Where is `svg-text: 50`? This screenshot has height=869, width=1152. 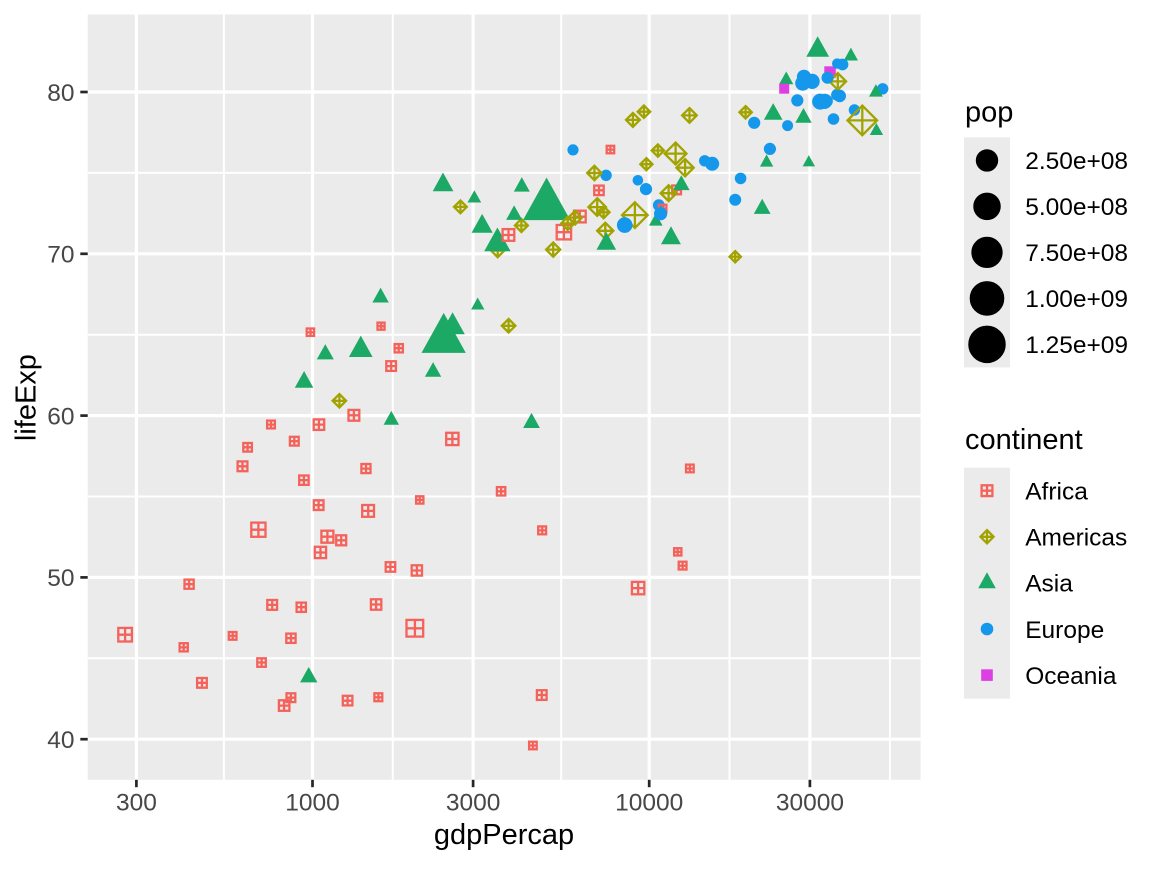 svg-text: 50 is located at coordinates (60, 578).